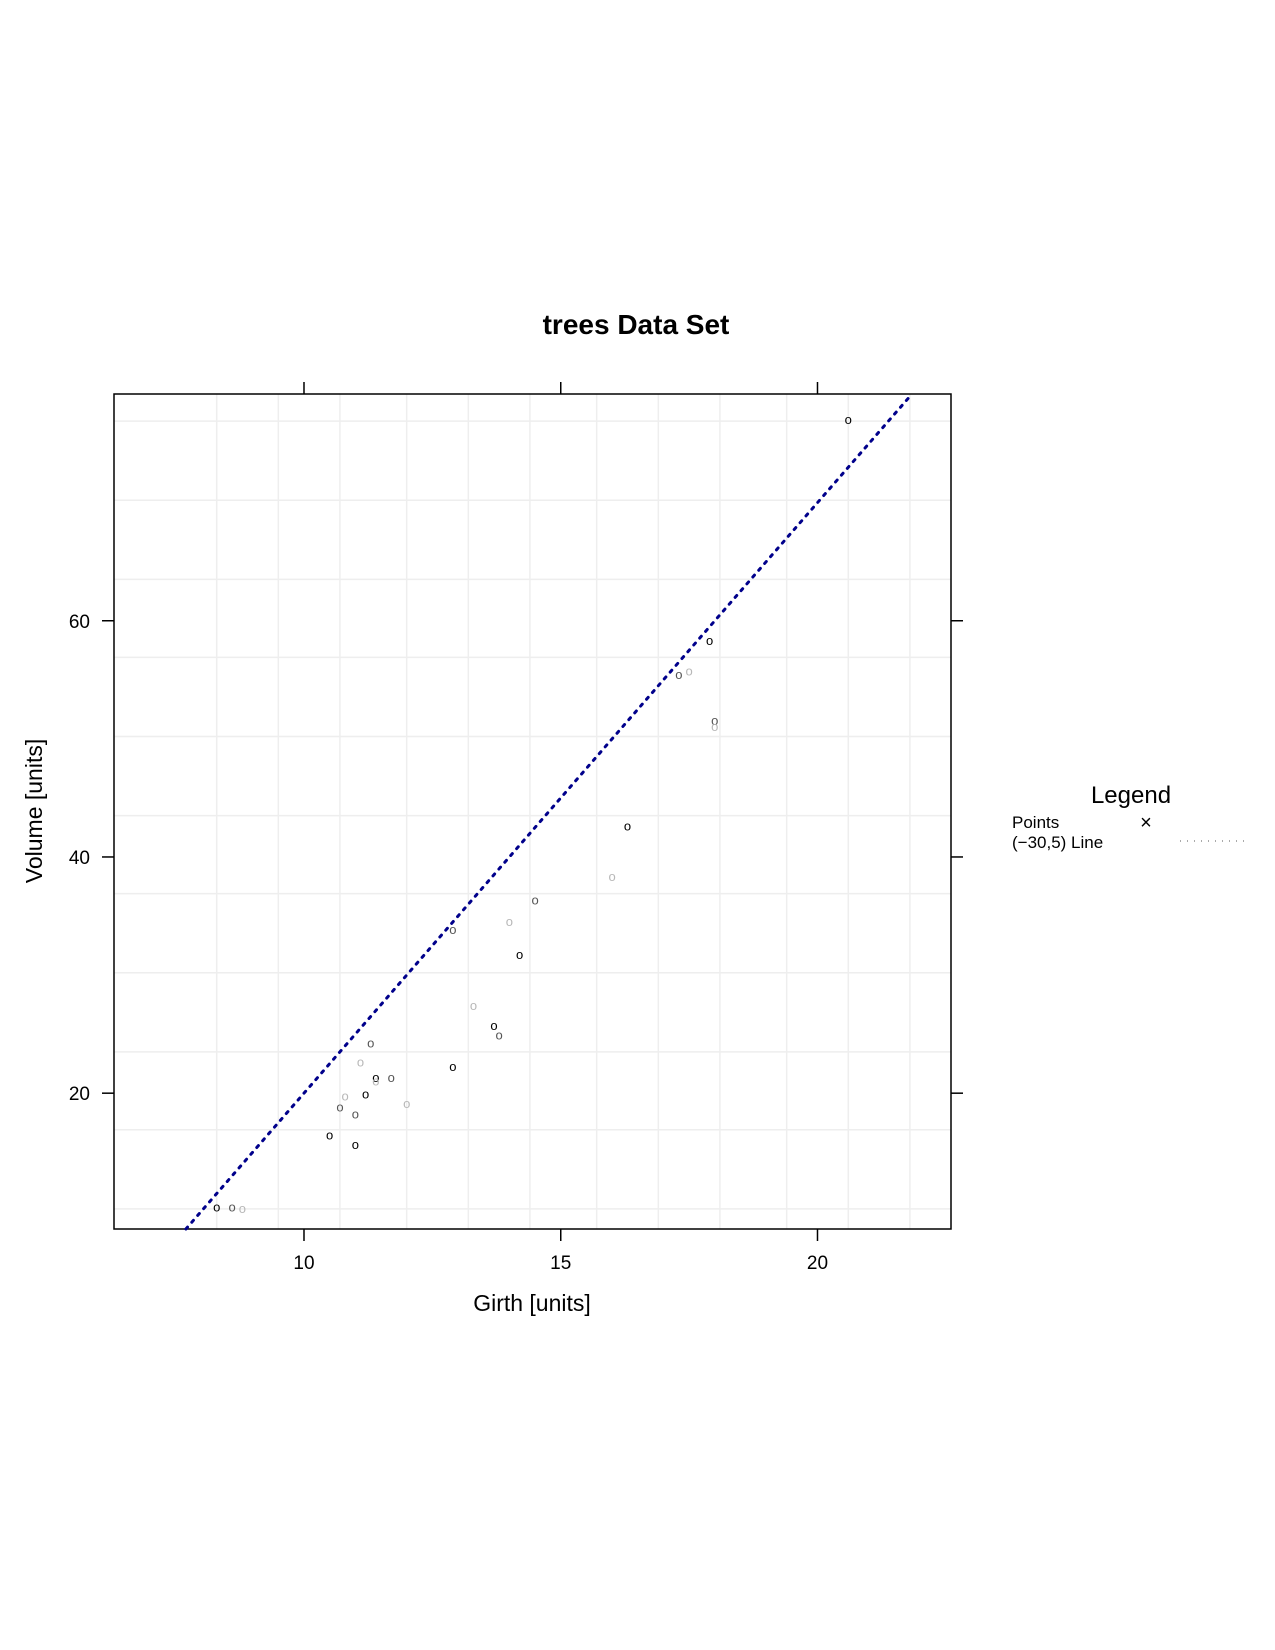 The image size is (1275, 1650). I want to click on x-tick-label: 15, so click(560, 1263).